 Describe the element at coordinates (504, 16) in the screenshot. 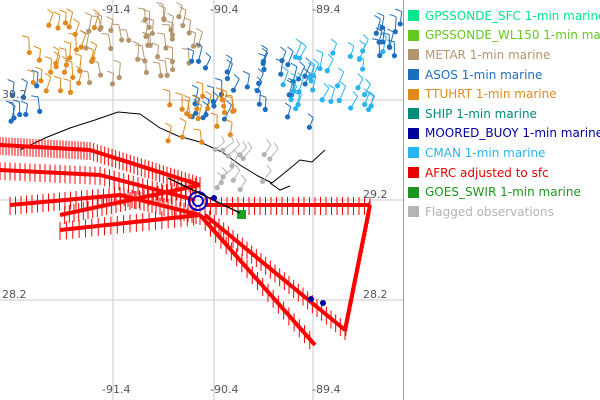

I see `legend-item-gpssonde-sfc: GPSSONDE_SFC 1-min marine` at that location.